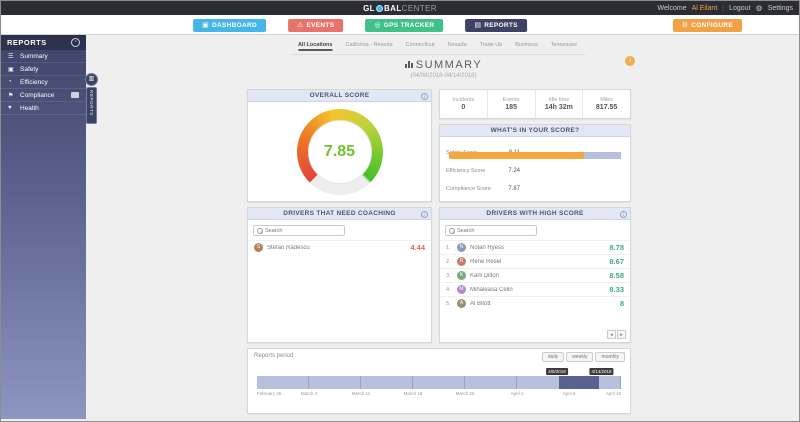 The image size is (800, 422). I want to click on nav-reports-label: REPORTS, so click(501, 25).